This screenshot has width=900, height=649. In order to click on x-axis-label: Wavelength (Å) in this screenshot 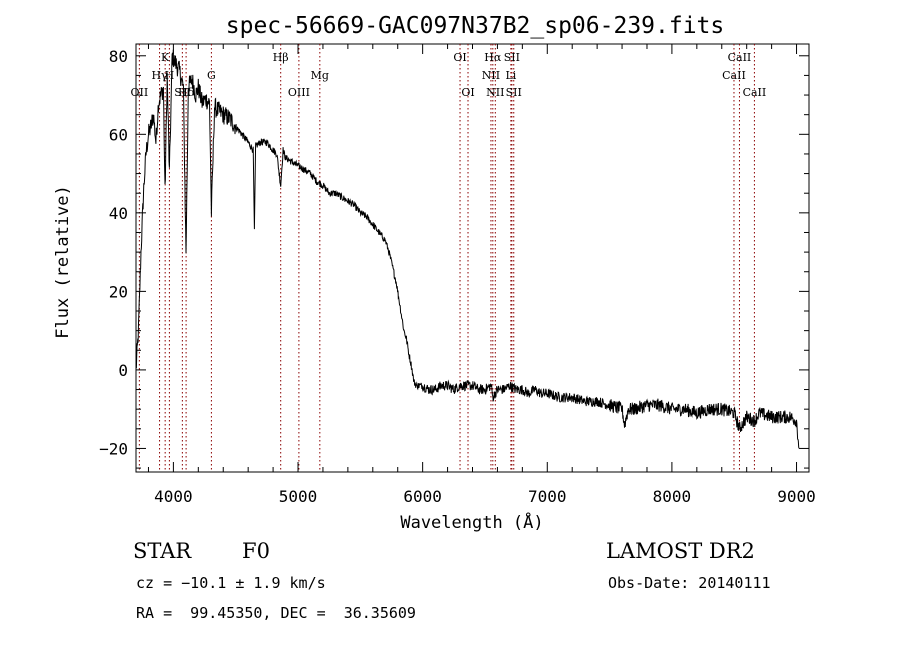, I will do `click(471, 522)`.